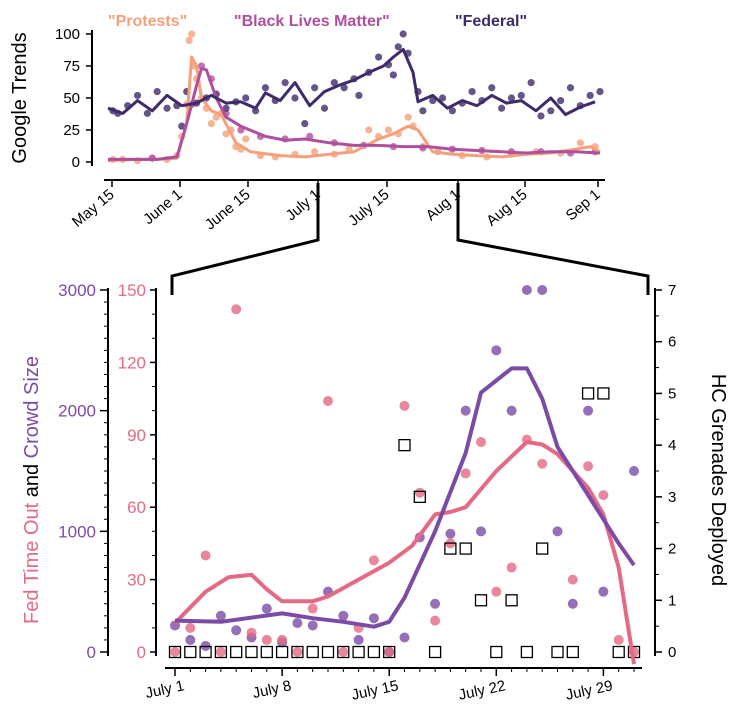 This screenshot has height=724, width=731. I want to click on bottom-right-y-axis-label: HC Grenades Deployed, so click(718, 480).